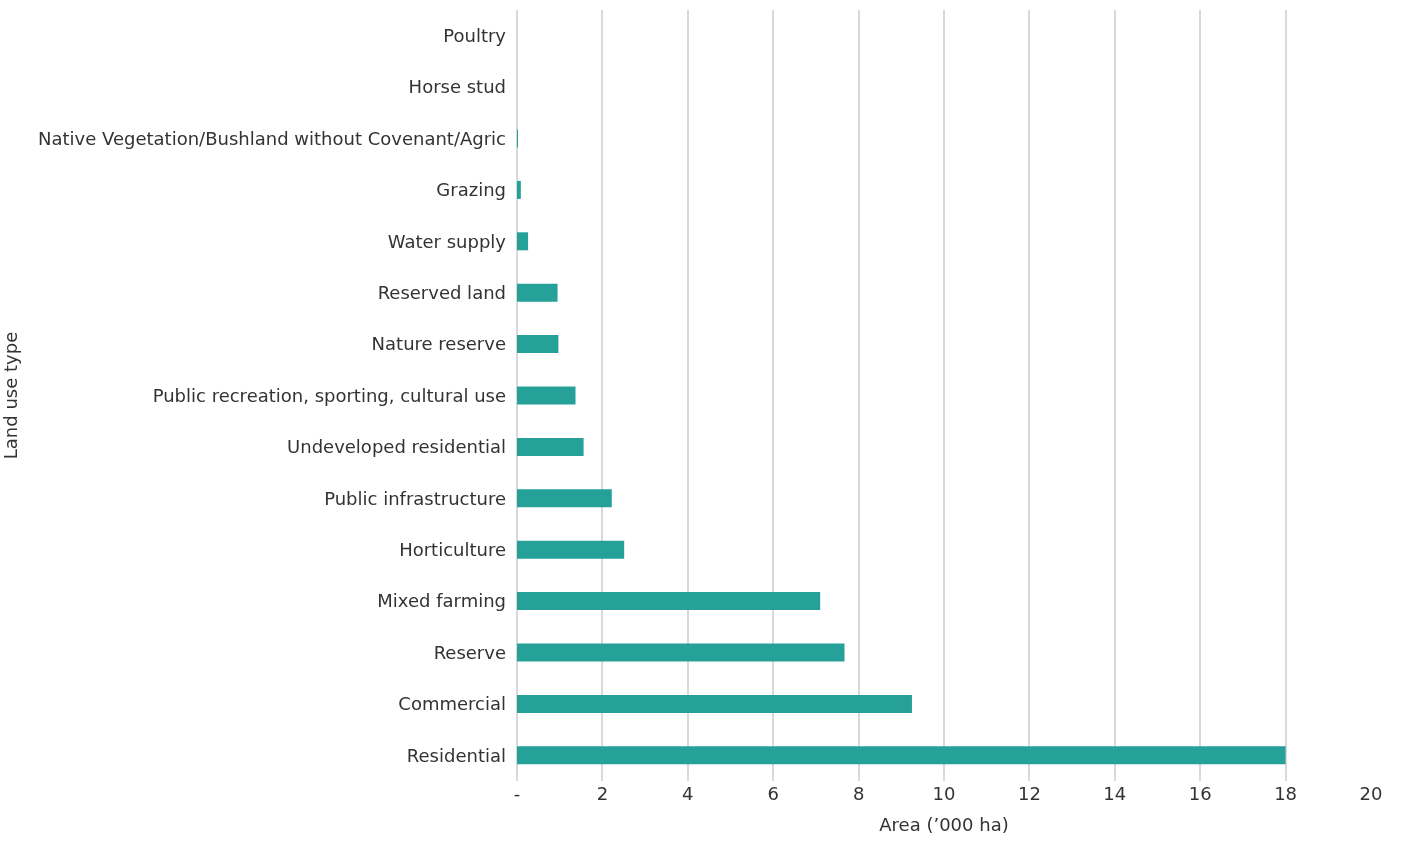 The height and width of the screenshot is (861, 1401). I want to click on y-tick-label: Residential, so click(456, 755).